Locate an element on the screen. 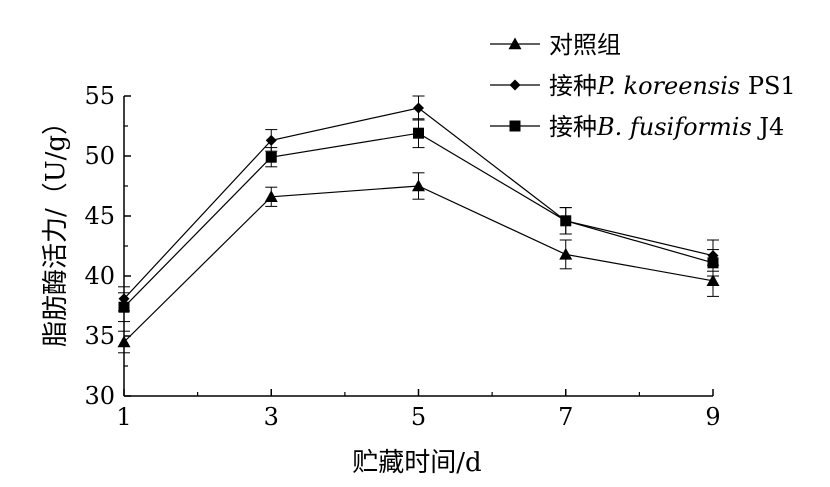  y-axis-title: 脂肪酶活力/（U/g） is located at coordinates (56, 228).